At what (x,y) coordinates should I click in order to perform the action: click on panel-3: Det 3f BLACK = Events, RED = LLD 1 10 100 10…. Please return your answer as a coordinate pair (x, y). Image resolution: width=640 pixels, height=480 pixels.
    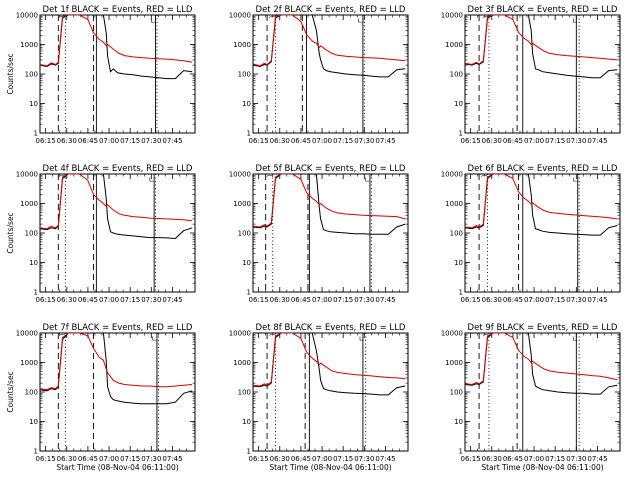
    Looking at the image, I should click on (531, 75).